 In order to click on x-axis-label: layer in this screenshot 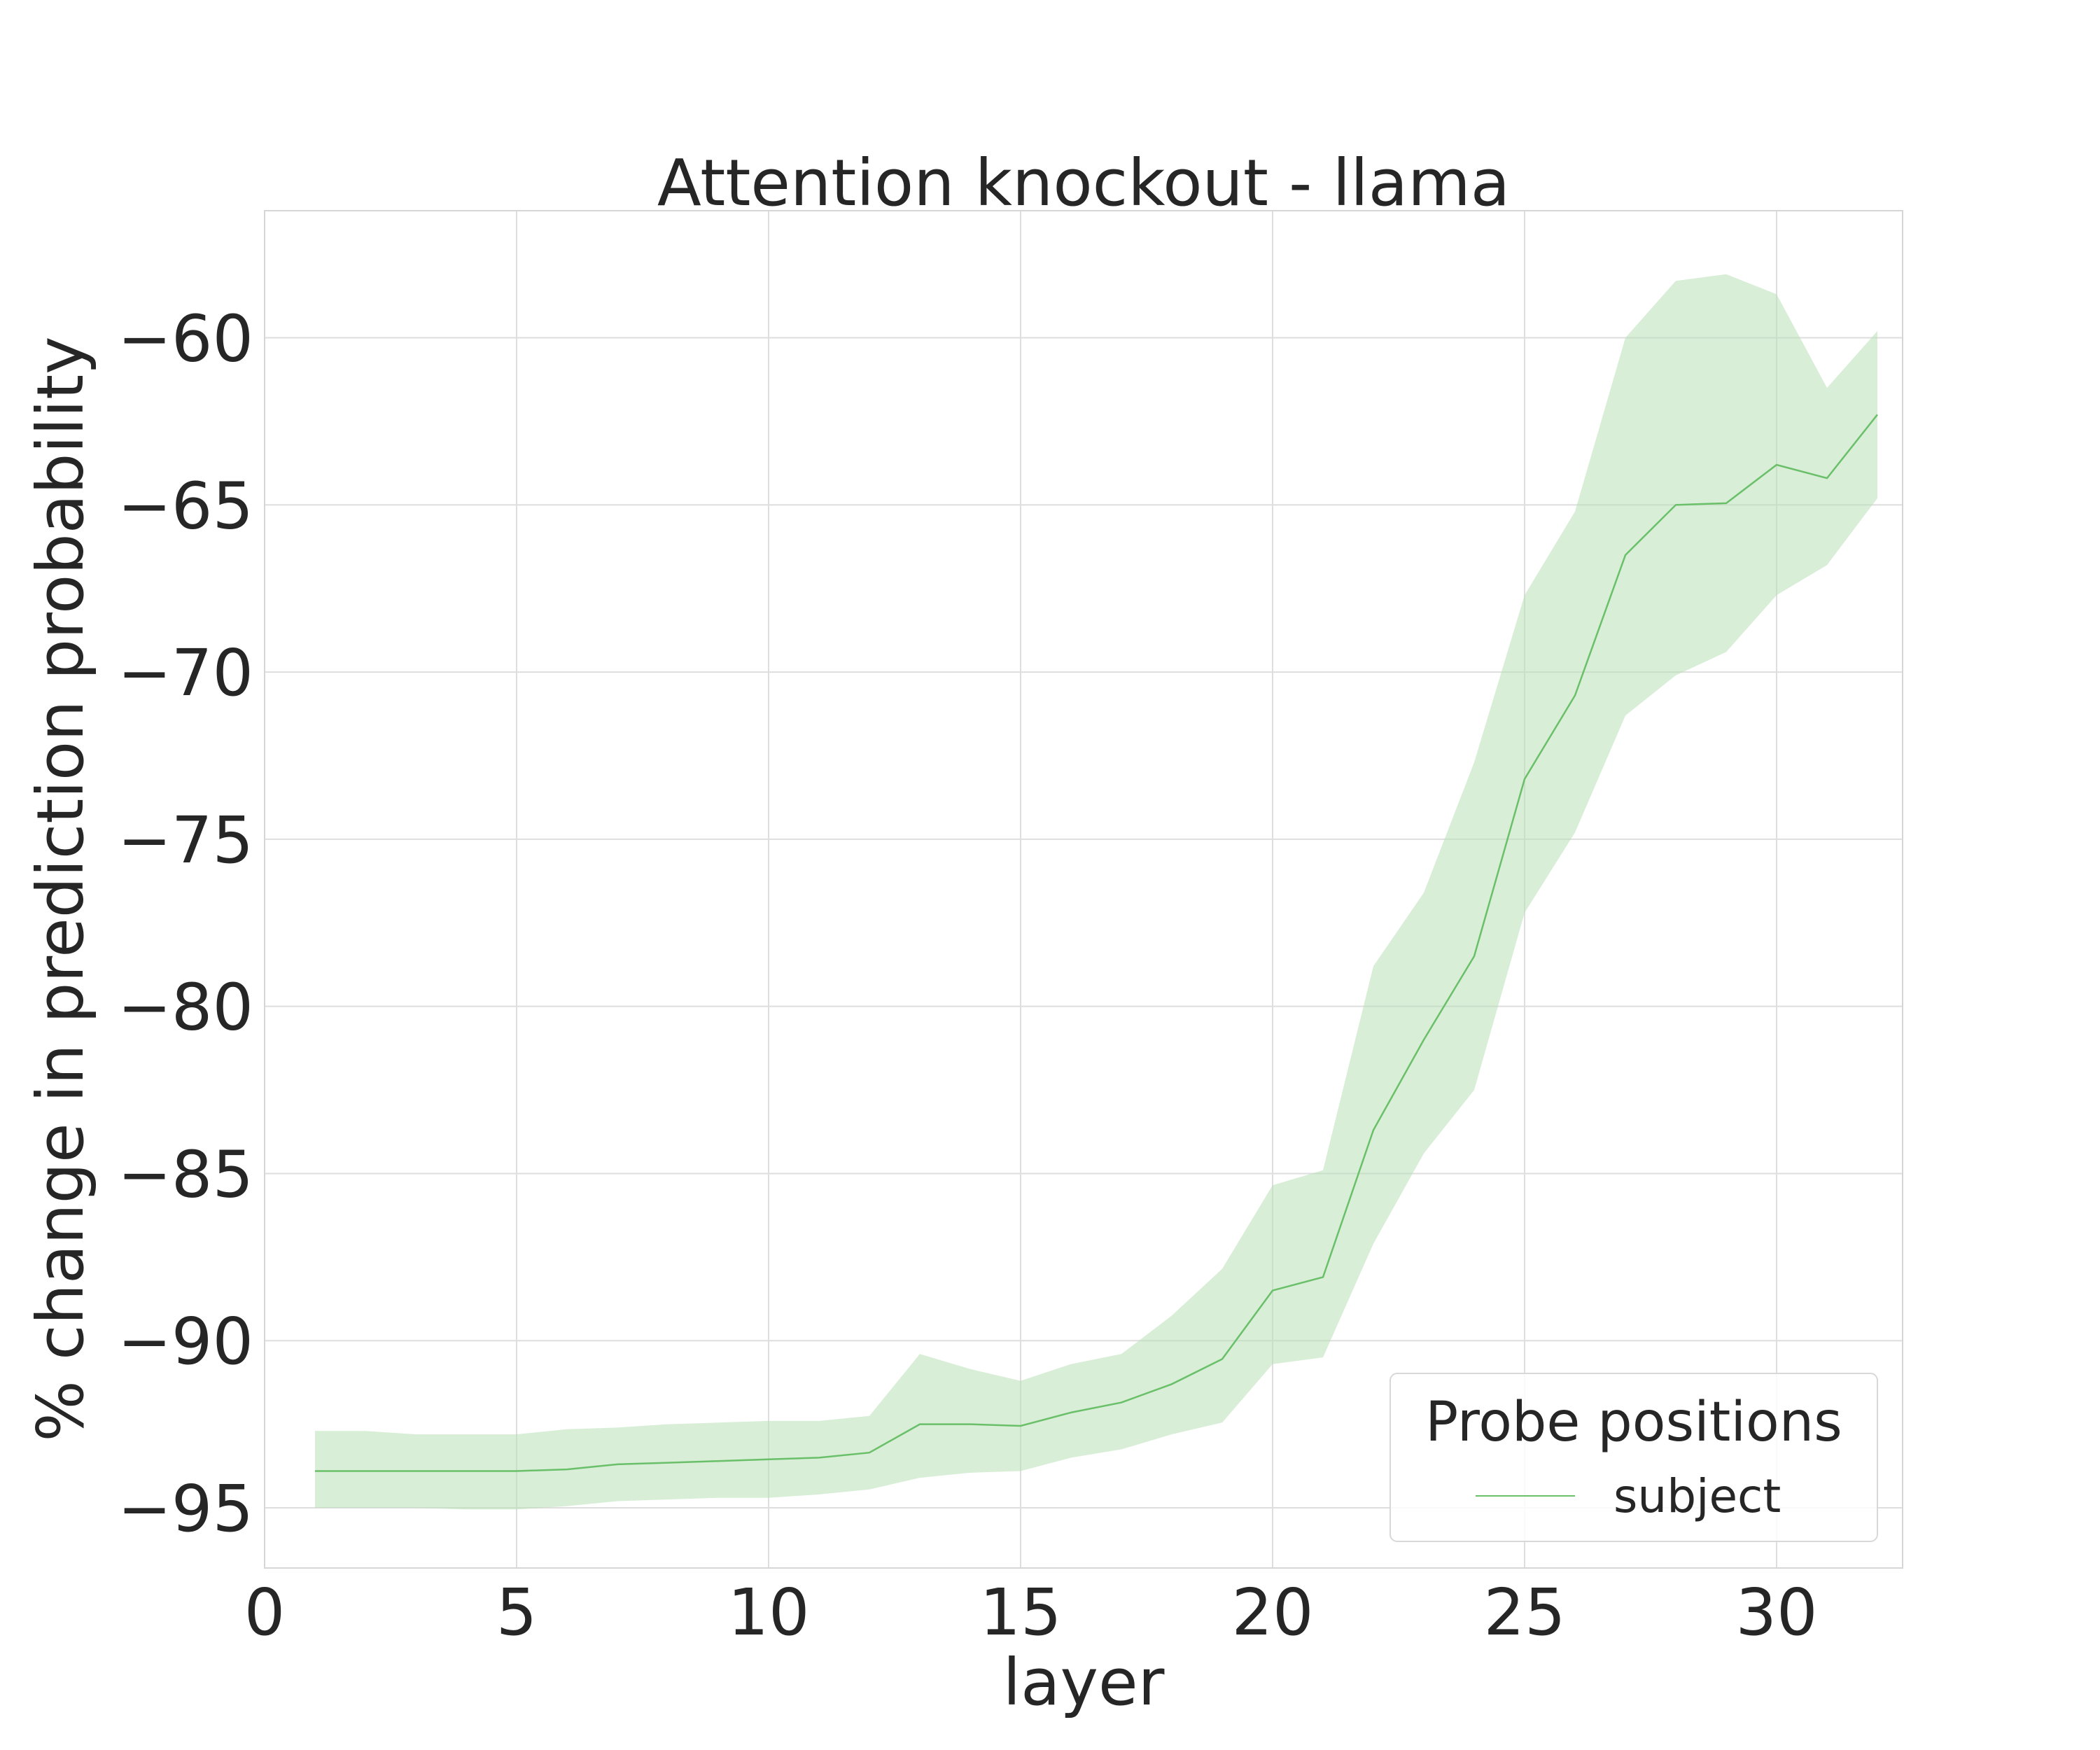, I will do `click(1084, 1682)`.